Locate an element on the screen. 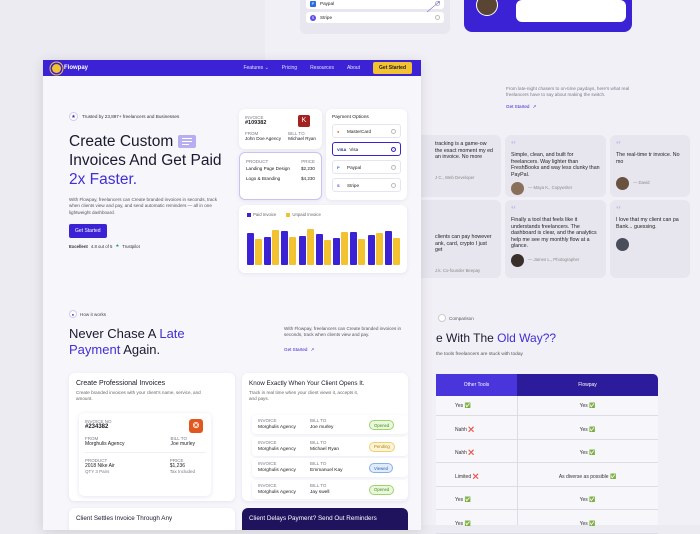  badge-icon: ● is located at coordinates (73, 314).